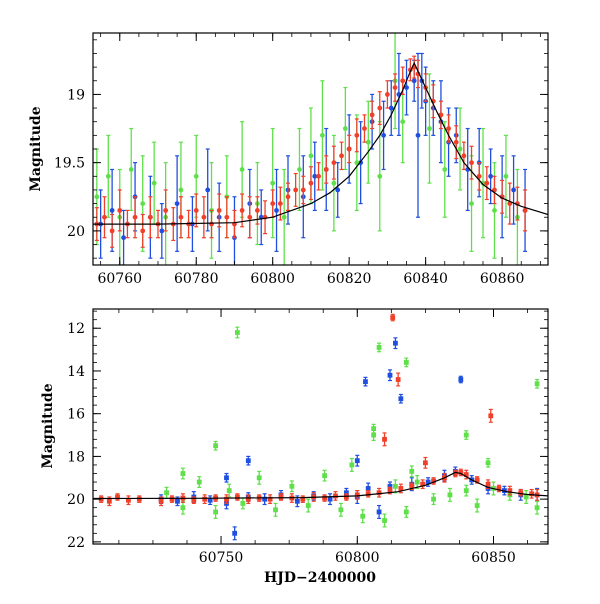 The image size is (600, 604). What do you see at coordinates (76, 232) in the screenshot?
I see `top-y-tick-label: 20` at bounding box center [76, 232].